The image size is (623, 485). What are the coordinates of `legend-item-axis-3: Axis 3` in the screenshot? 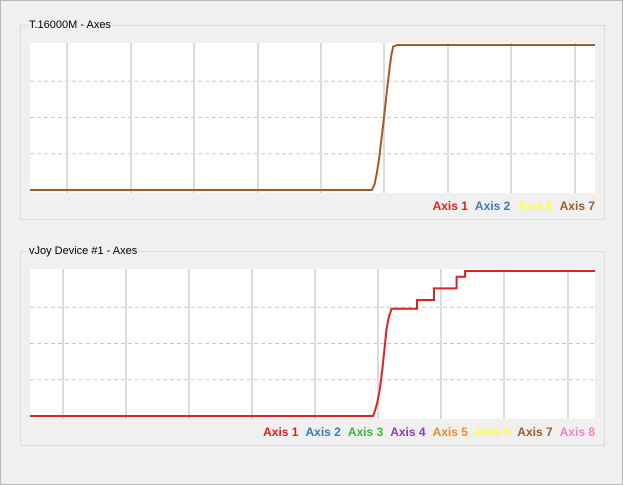 It's located at (365, 432).